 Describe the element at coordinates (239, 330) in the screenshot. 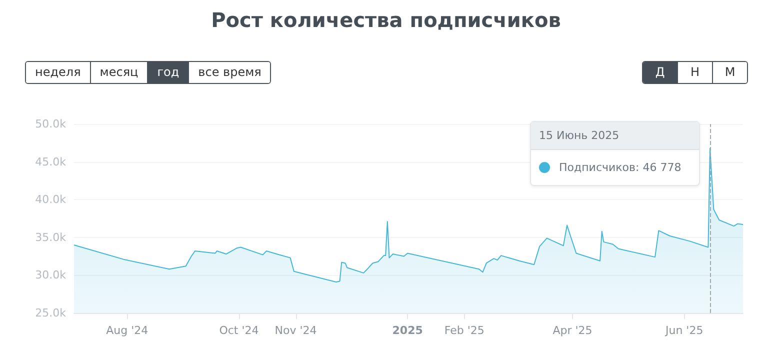

I see `x-tick-label: Oct '24` at that location.